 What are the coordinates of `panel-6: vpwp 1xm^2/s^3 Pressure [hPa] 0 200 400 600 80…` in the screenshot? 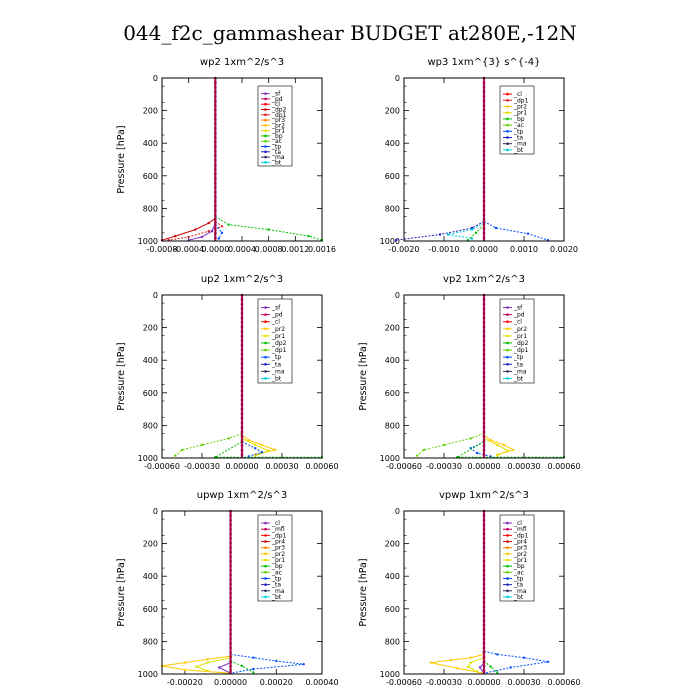 It's located at (469, 588).